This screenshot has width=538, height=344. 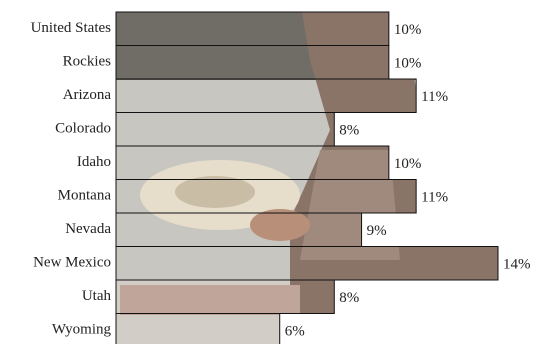 What do you see at coordinates (71, 28) in the screenshot?
I see `y-tick-label: United States` at bounding box center [71, 28].